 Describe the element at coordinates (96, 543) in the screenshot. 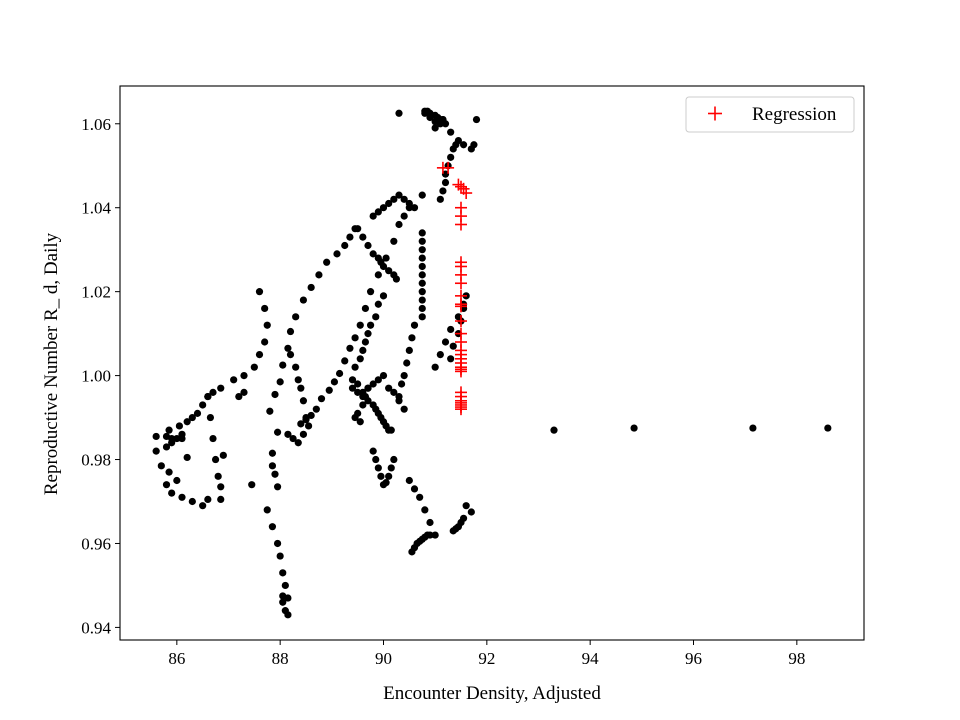

I see `y-tick-label: 0.96` at that location.